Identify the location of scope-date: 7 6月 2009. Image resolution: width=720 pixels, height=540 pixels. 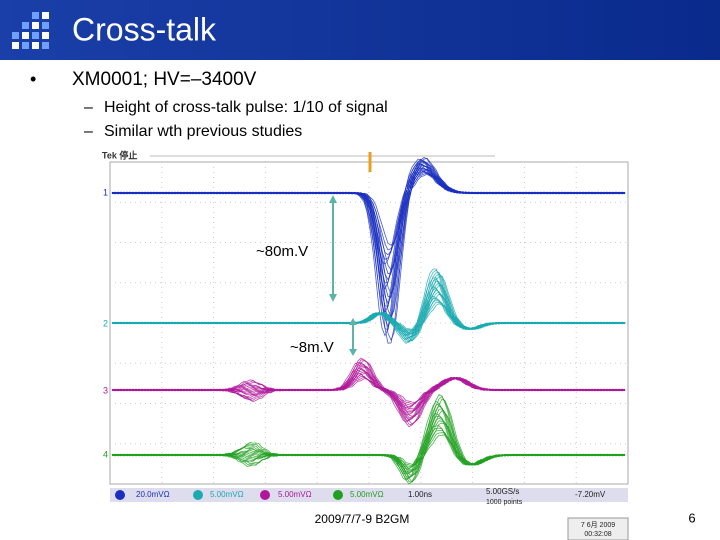
(598, 525).